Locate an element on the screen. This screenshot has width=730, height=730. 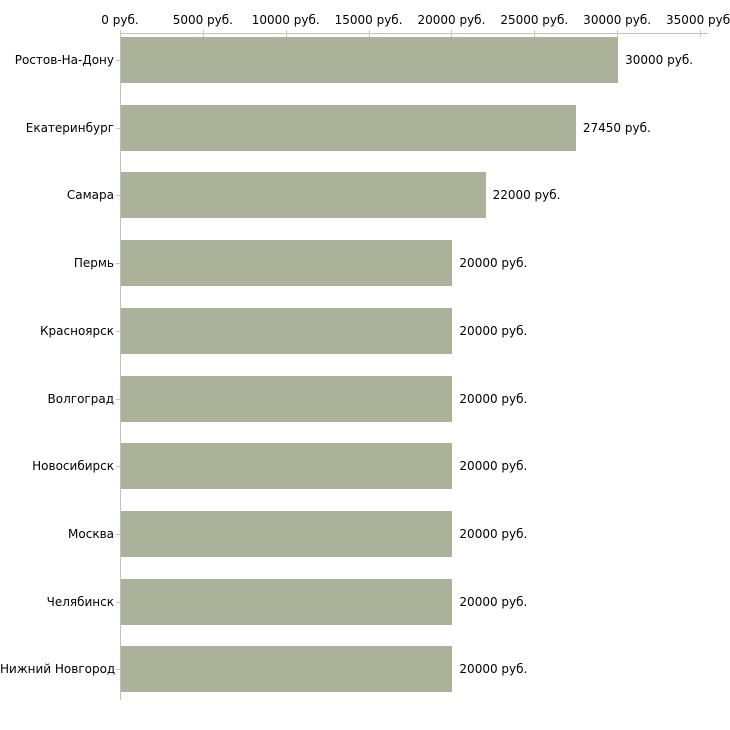
category-label: Красноярск is located at coordinates (77, 330).